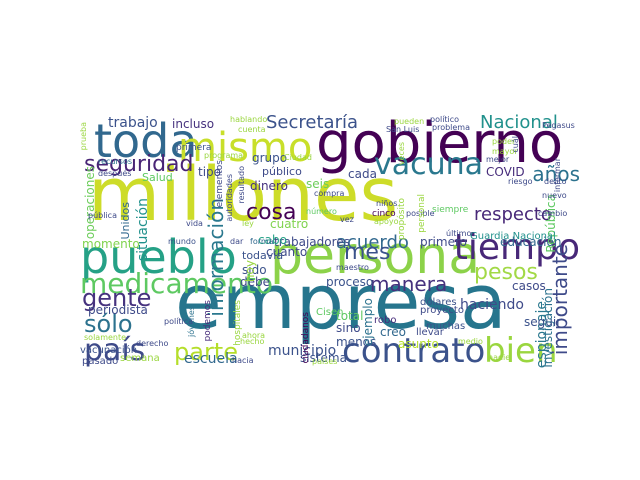 Image resolution: width=640 pixels, height=480 pixels. I want to click on word-cloud-term: ahora, so click(254, 335).